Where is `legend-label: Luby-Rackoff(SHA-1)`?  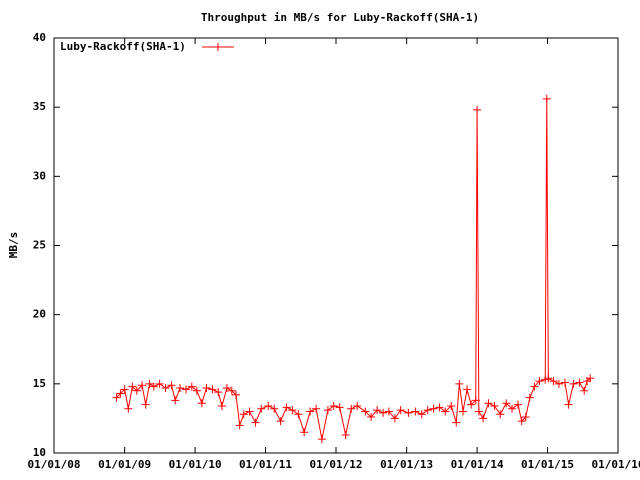 legend-label: Luby-Rackoff(SHA-1) is located at coordinates (123, 46).